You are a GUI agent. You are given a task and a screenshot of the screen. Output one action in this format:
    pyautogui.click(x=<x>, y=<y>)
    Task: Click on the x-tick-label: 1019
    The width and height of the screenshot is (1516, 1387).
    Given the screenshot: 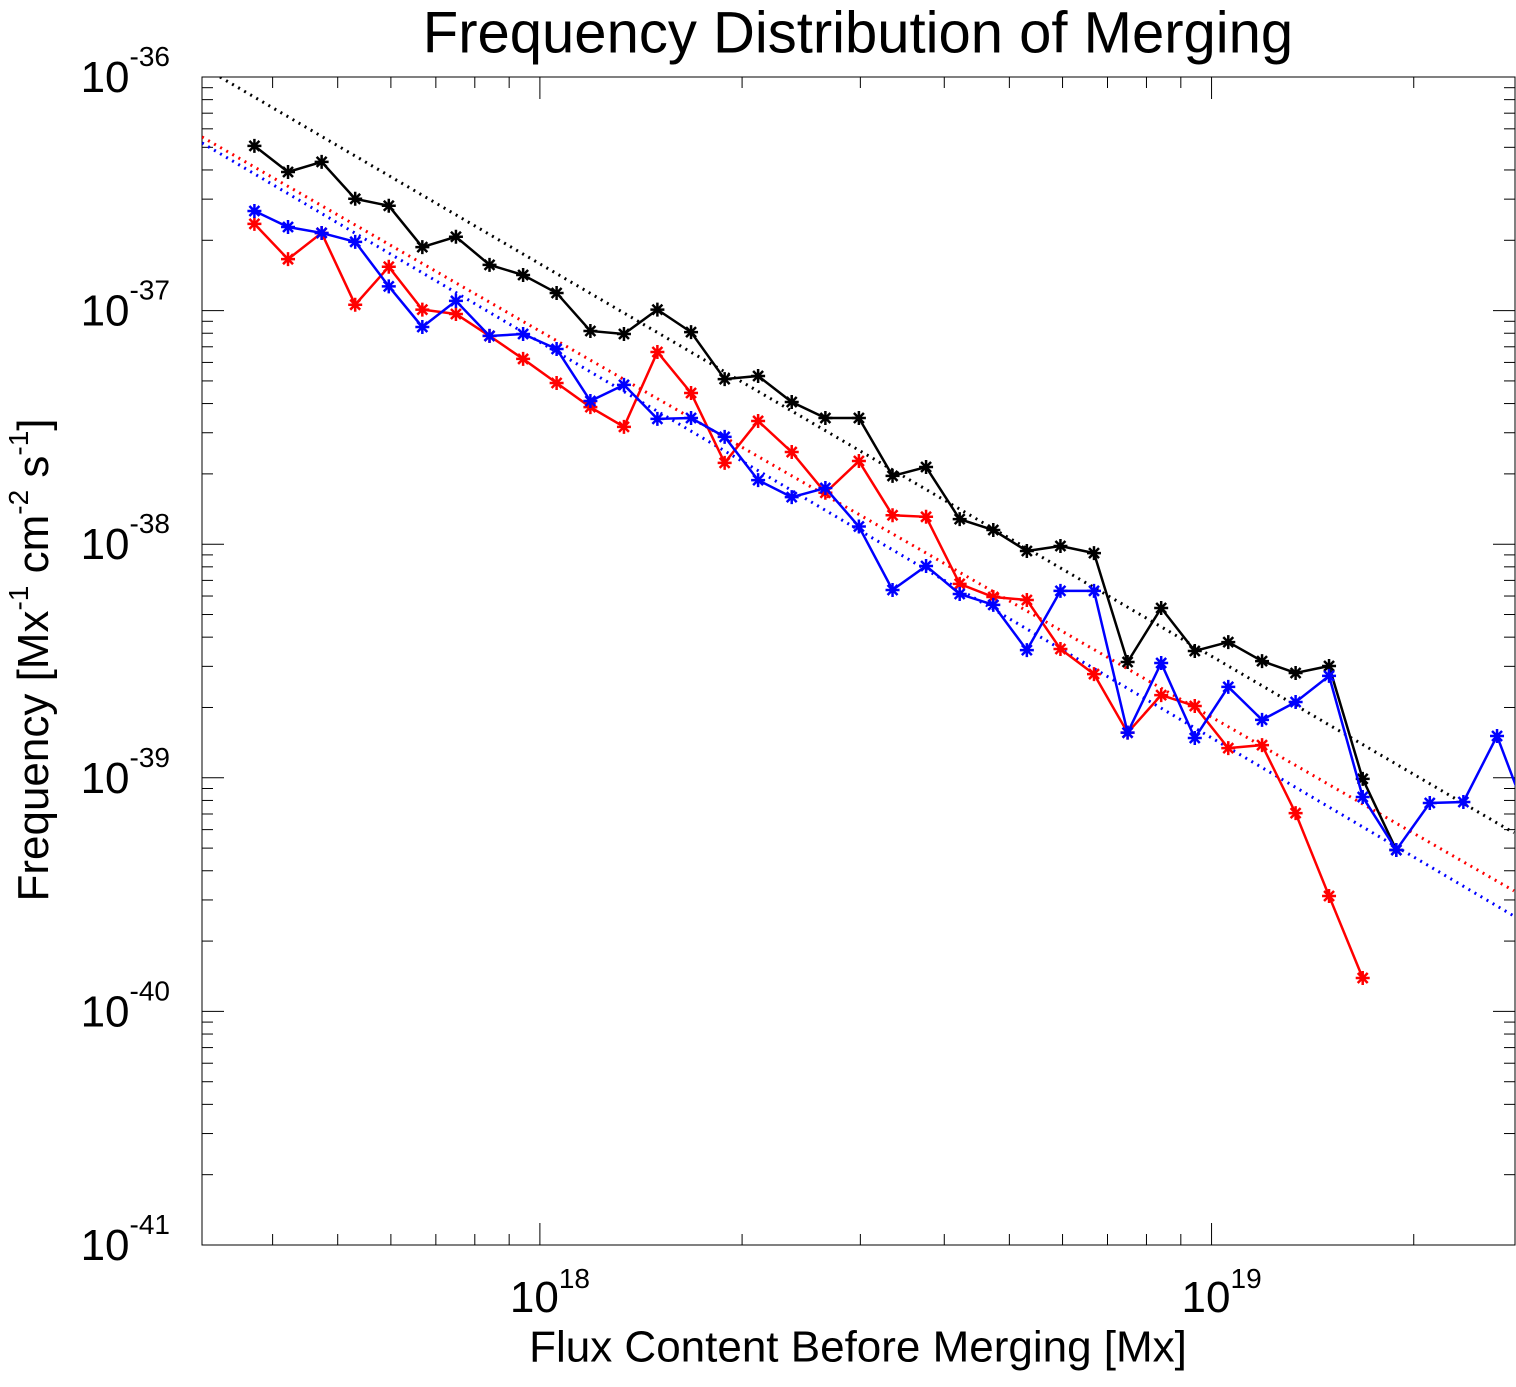 What is the action you would take?
    pyautogui.click(x=1222, y=1292)
    